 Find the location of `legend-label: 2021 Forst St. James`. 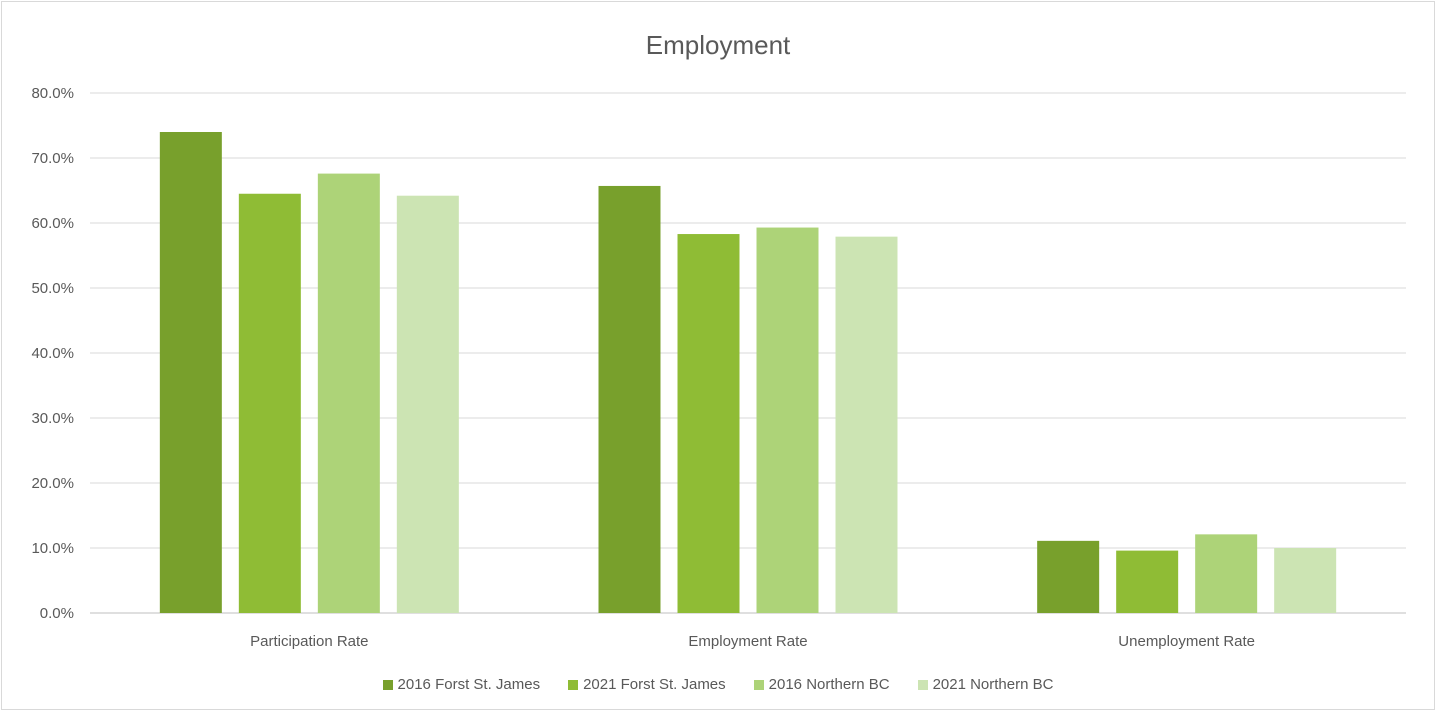

legend-label: 2021 Forst St. James is located at coordinates (654, 684).